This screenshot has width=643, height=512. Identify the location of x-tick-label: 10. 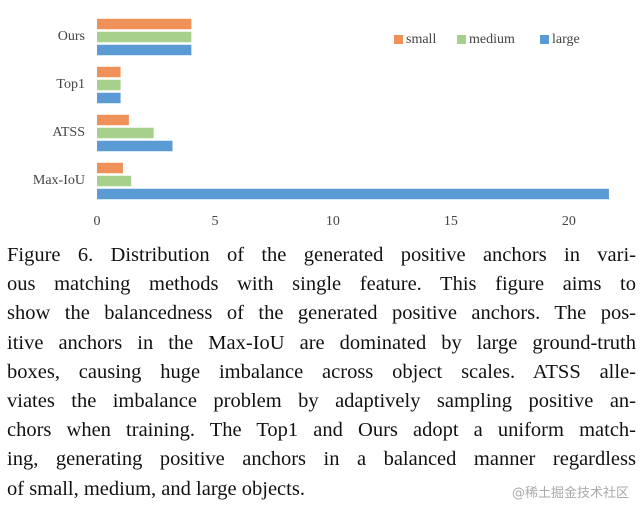
(333, 221).